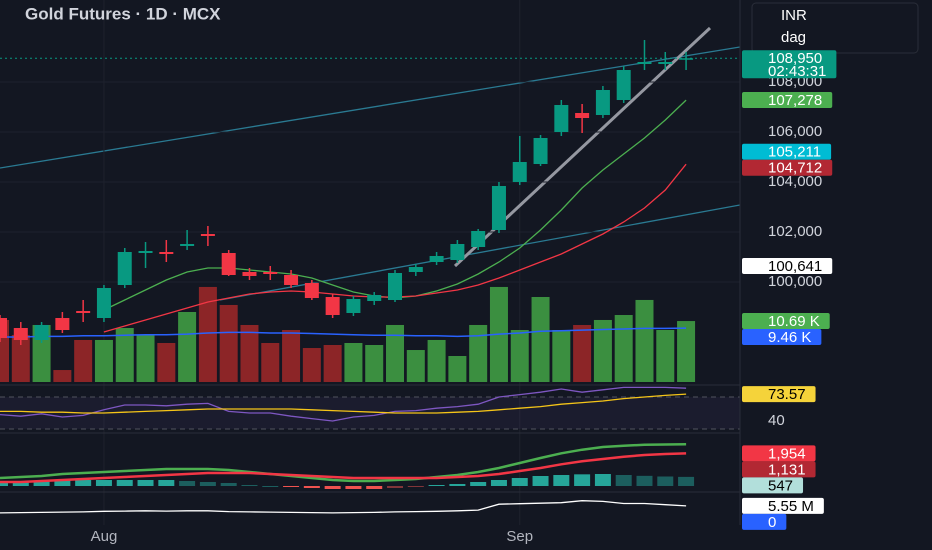  Describe the element at coordinates (797, 71) in the screenshot. I see `countdown: 02:43:31` at that location.